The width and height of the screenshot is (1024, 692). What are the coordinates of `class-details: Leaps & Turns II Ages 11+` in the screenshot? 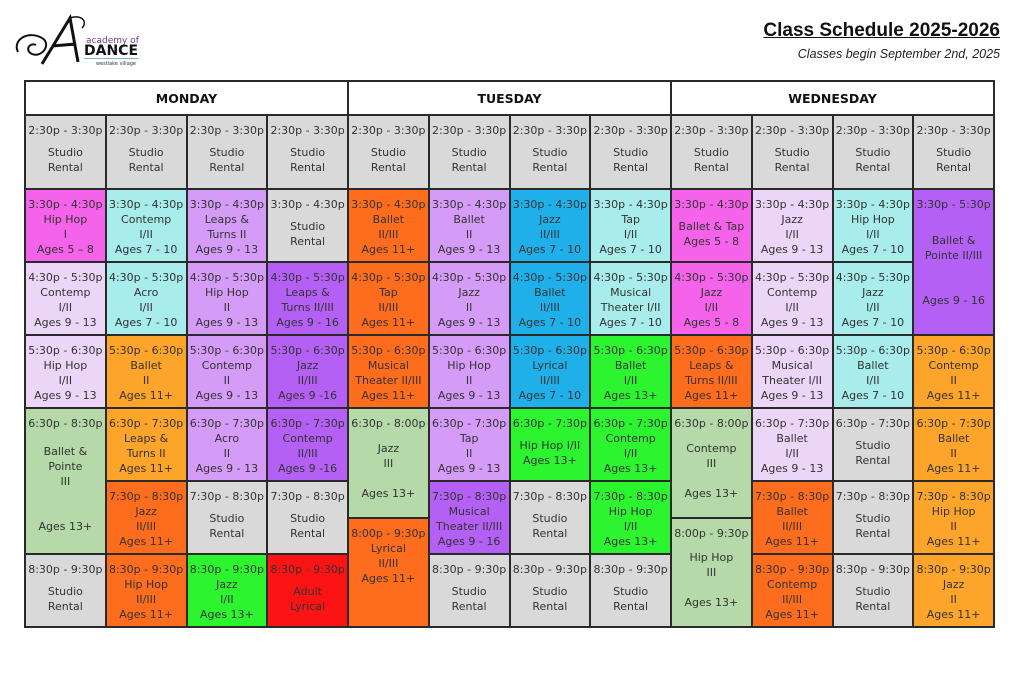 It's located at (146, 453).